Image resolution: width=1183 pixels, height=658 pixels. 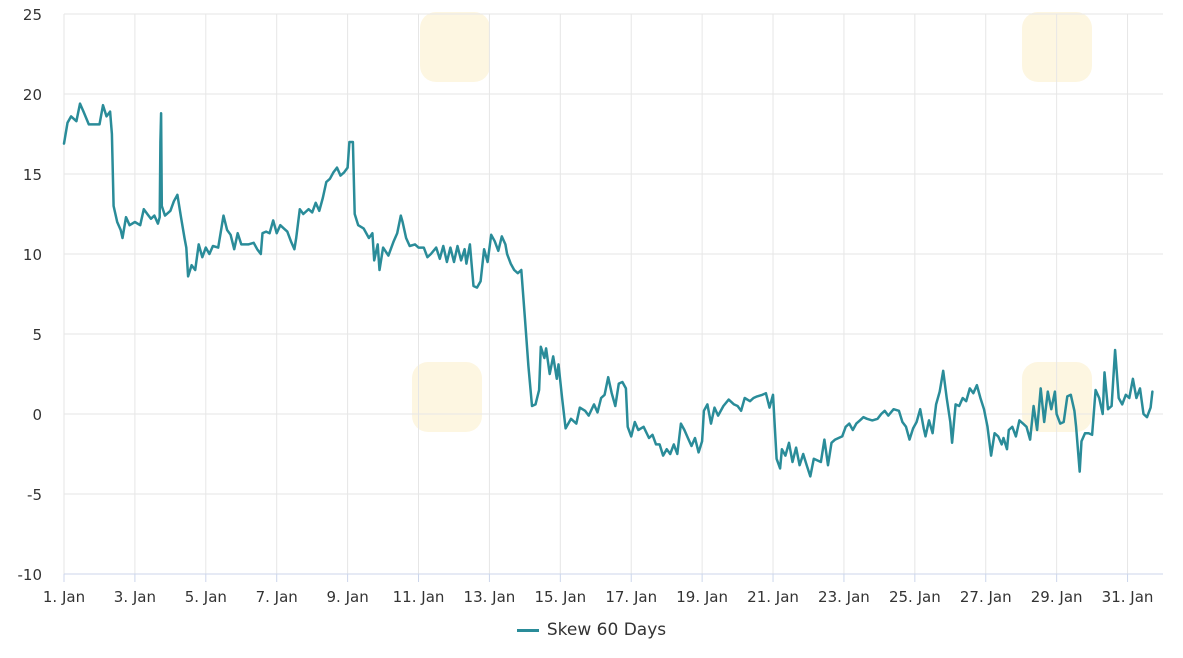 What do you see at coordinates (32, 255) in the screenshot?
I see `y-tick-label: 10` at bounding box center [32, 255].